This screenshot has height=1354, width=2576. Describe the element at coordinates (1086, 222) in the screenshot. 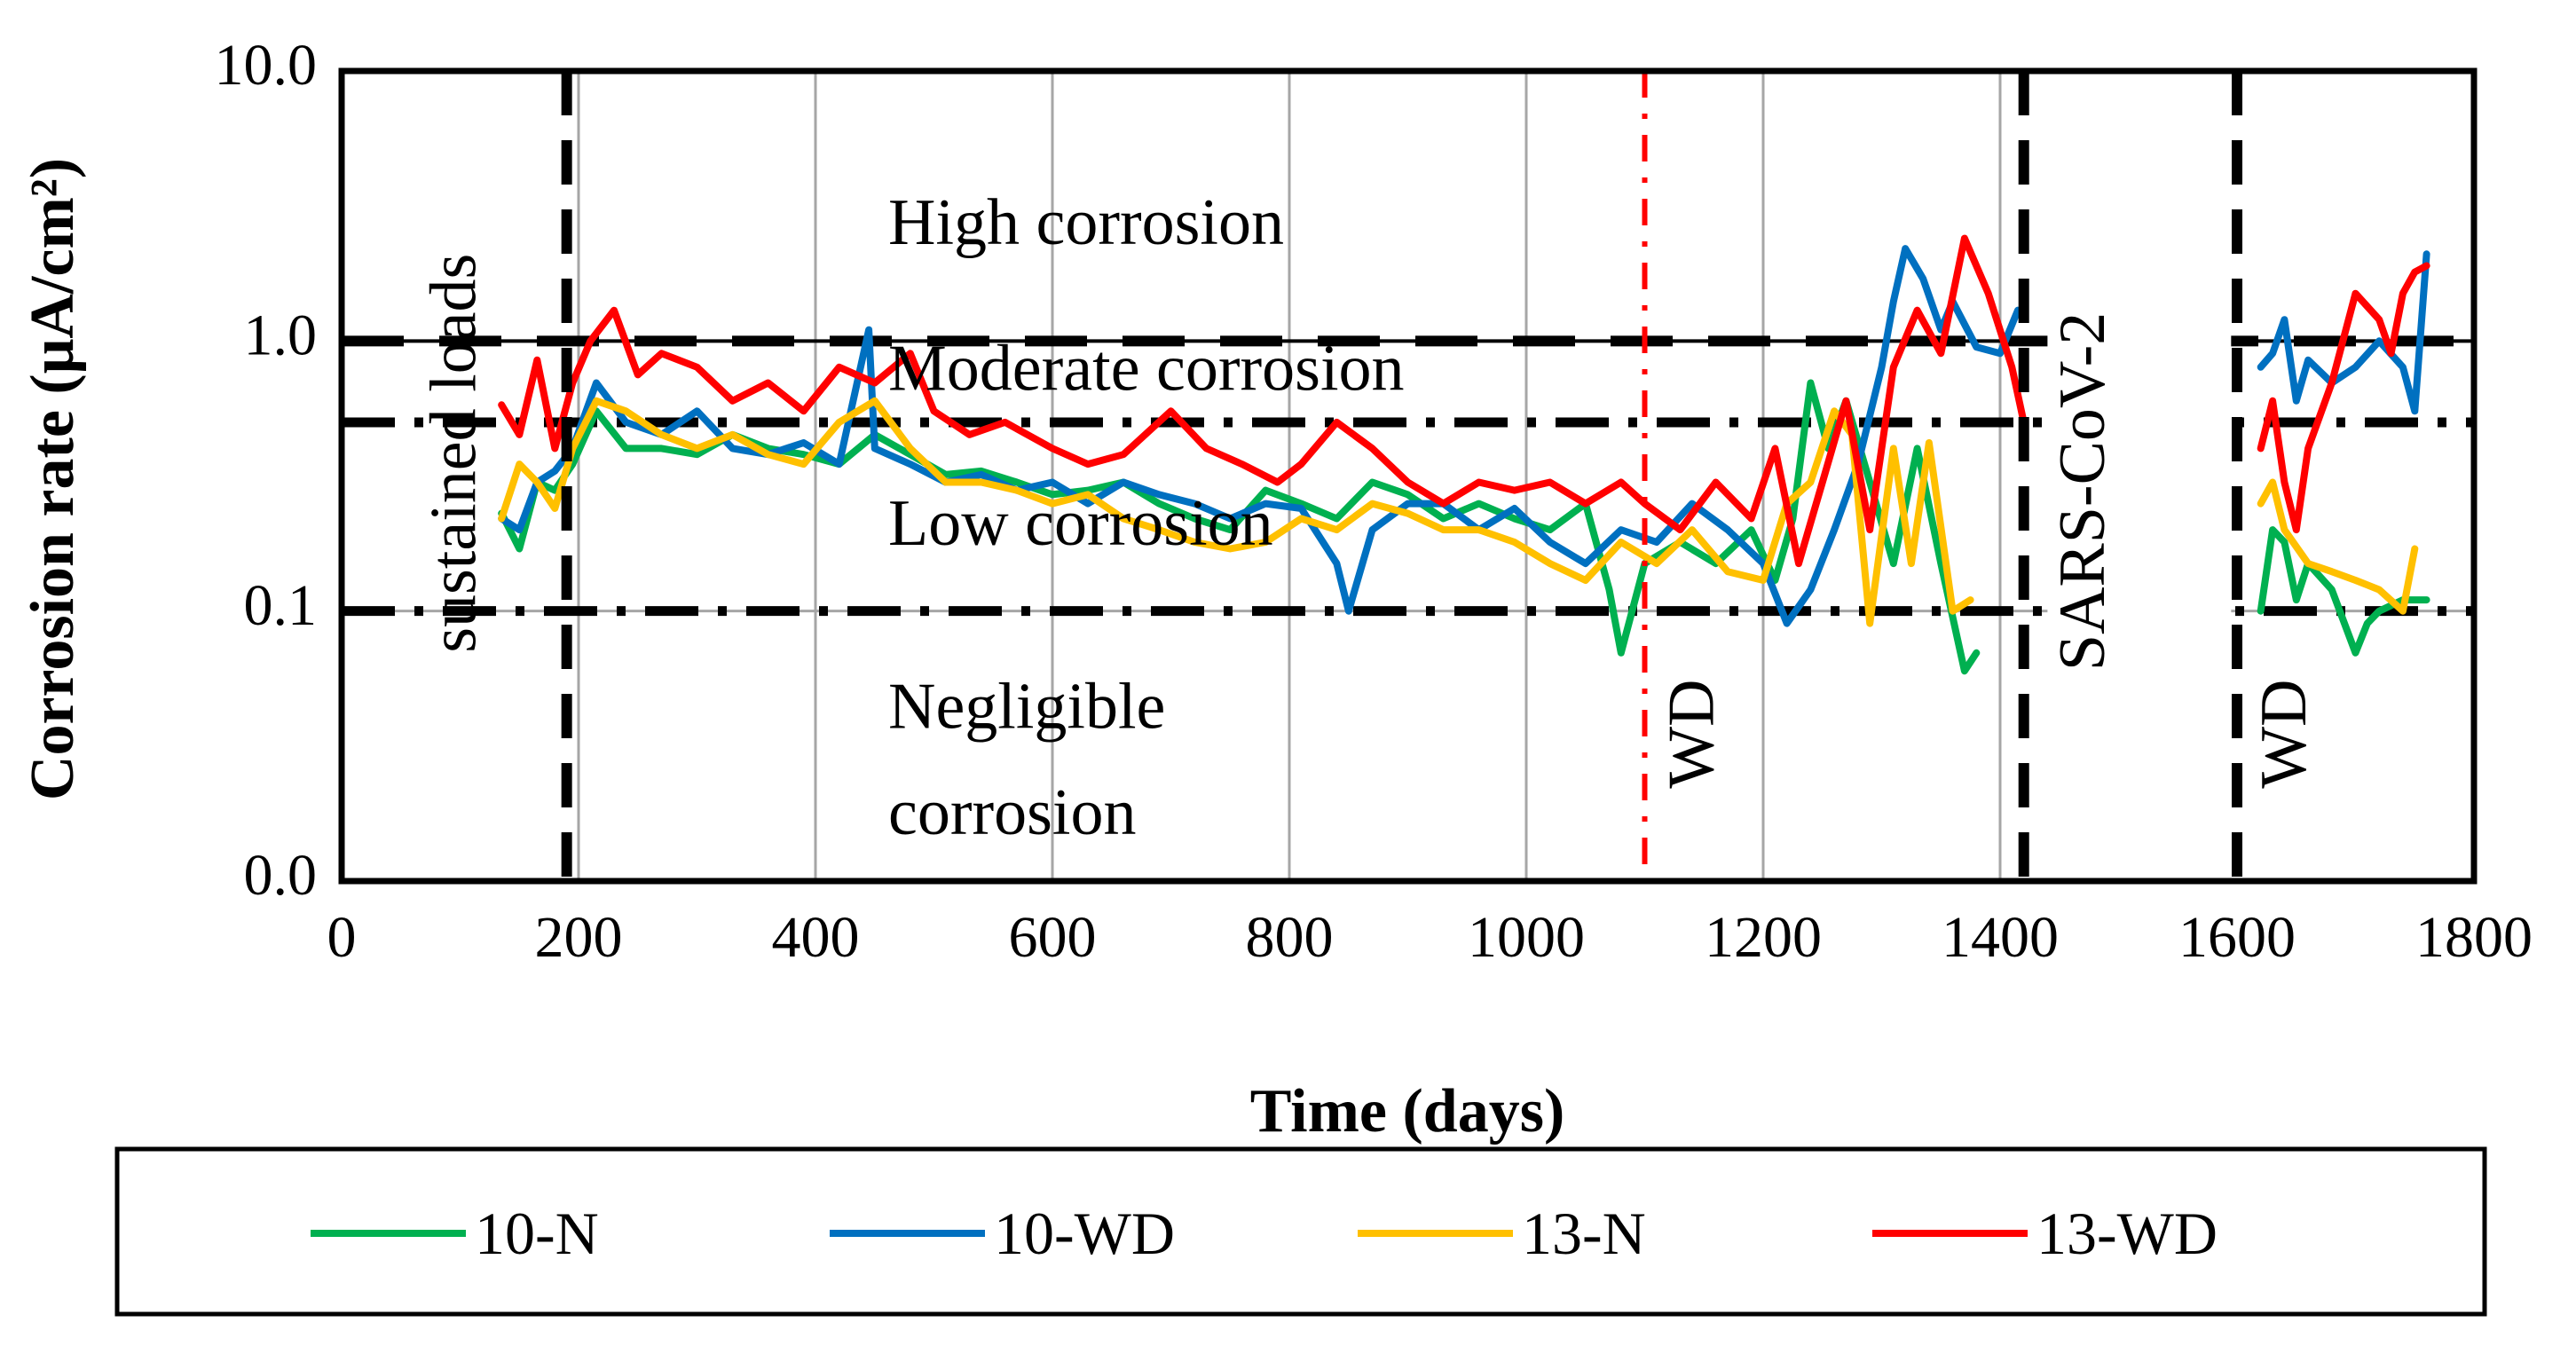

I see `zone-label: High corrosion` at that location.